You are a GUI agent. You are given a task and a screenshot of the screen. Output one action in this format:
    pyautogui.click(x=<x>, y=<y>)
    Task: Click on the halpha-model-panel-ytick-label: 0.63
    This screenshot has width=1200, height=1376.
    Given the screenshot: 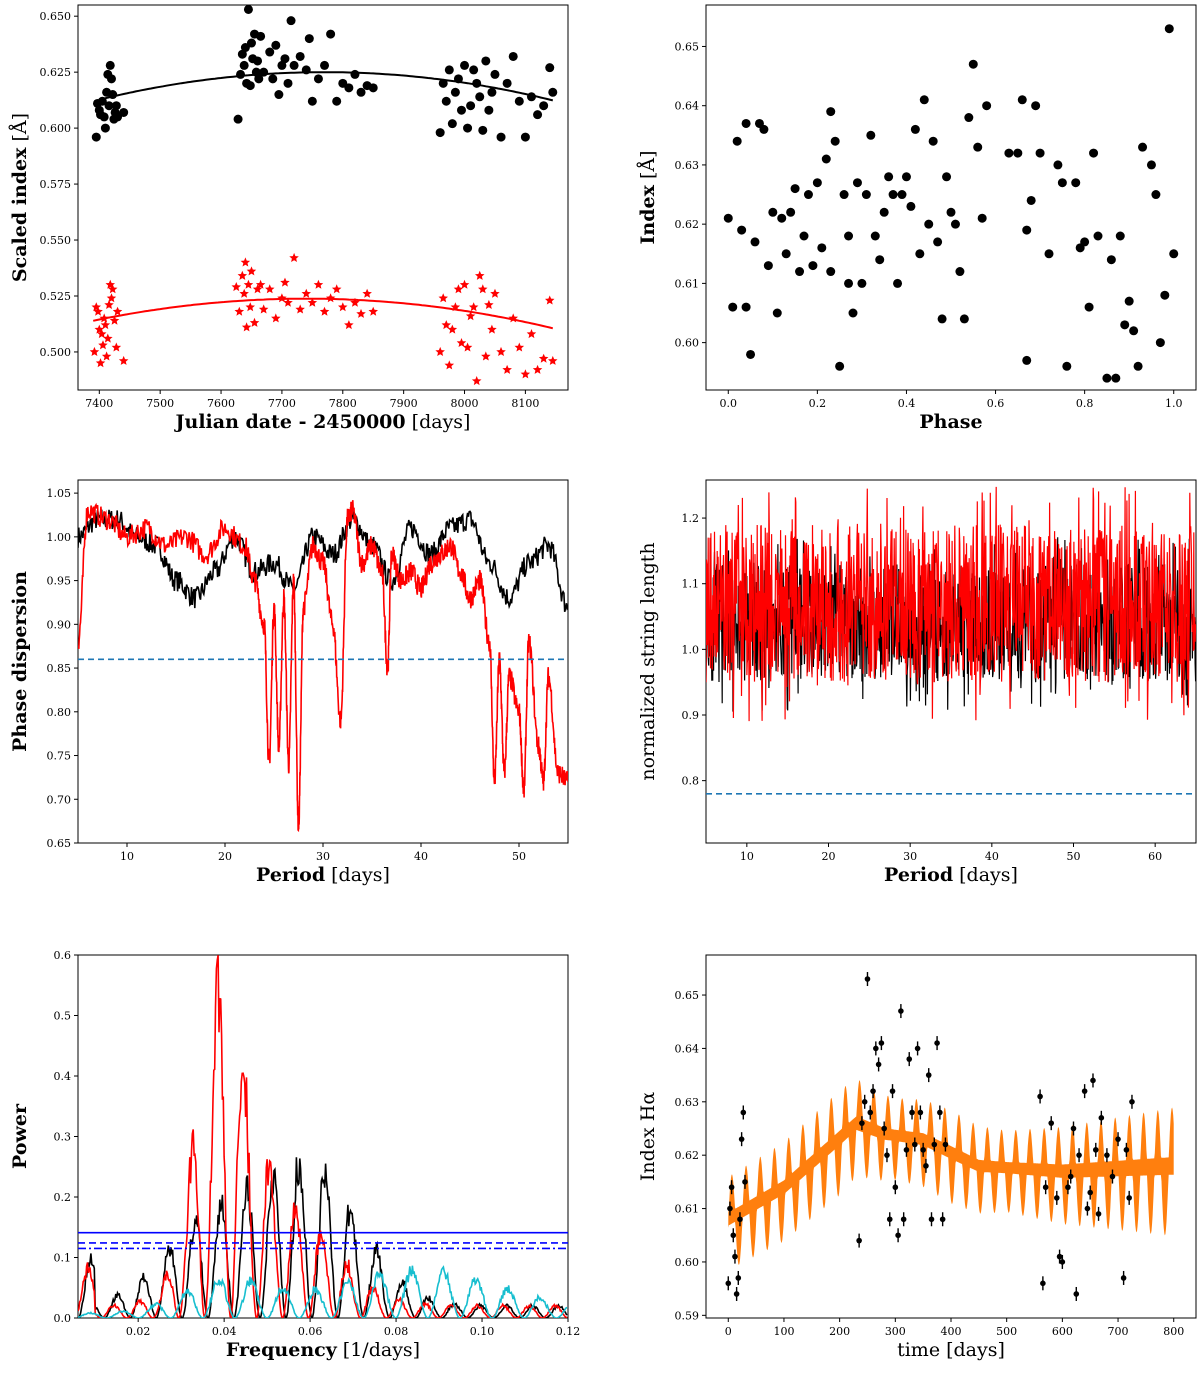 What is the action you would take?
    pyautogui.click(x=687, y=1102)
    